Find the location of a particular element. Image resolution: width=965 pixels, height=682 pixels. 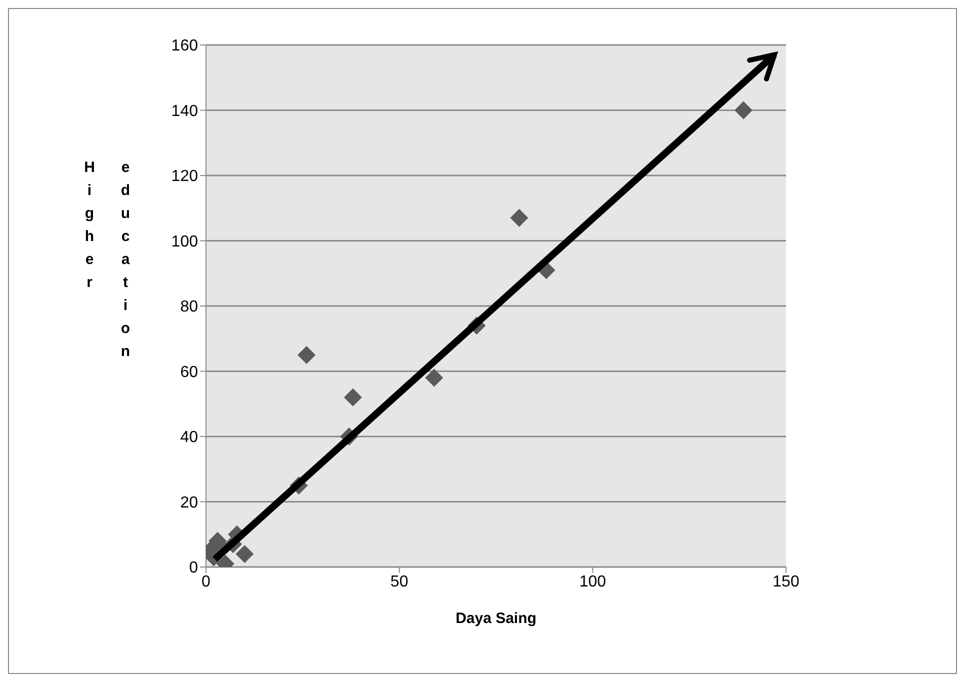

x-axis-title: Daya Saing is located at coordinates (496, 618).